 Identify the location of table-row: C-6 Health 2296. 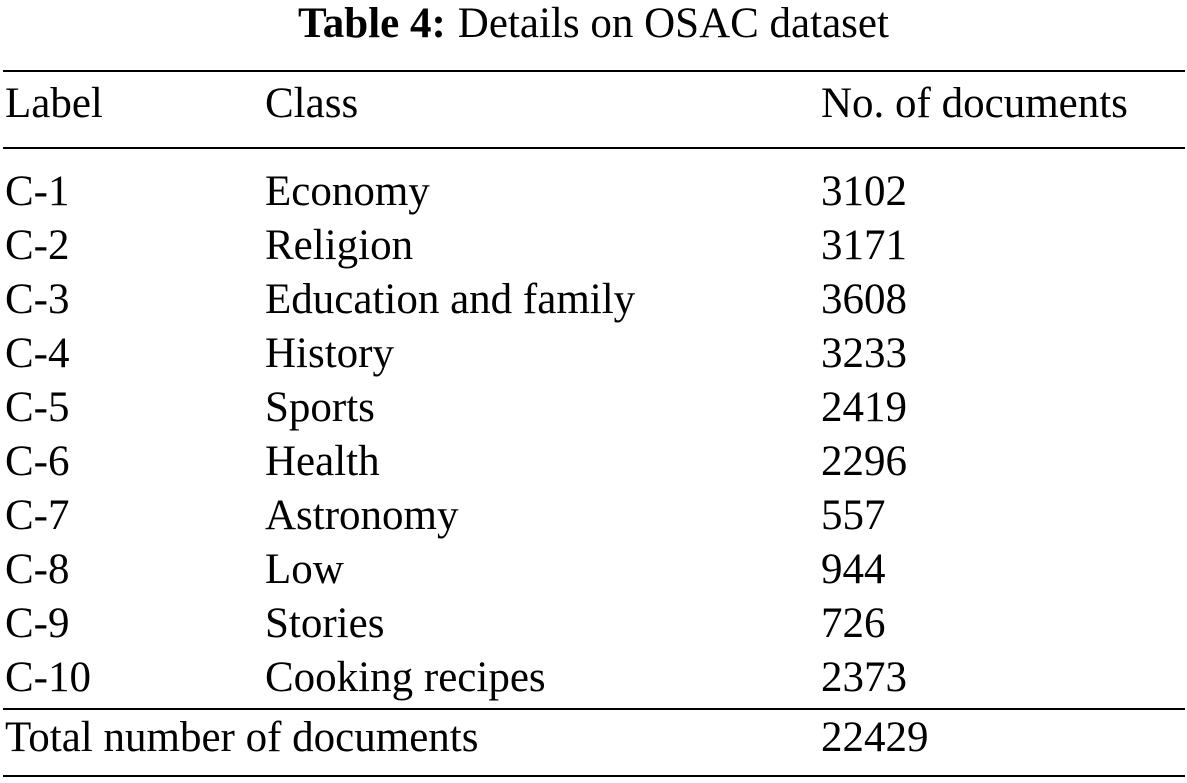
(593, 462).